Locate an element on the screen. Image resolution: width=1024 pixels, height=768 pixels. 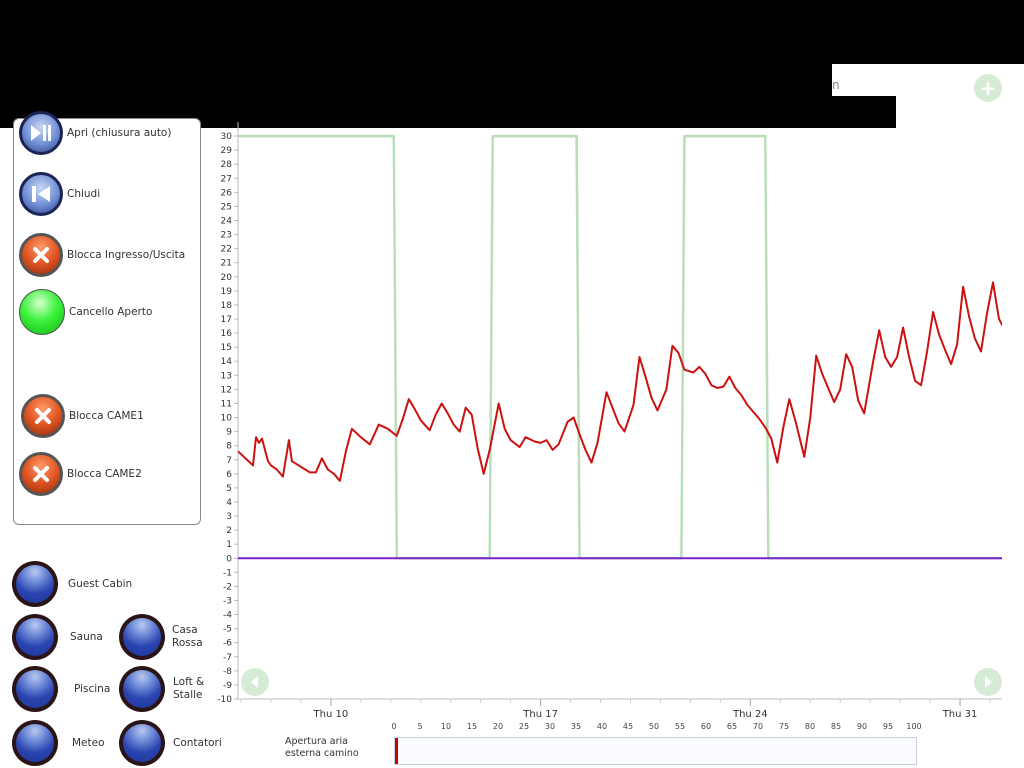
block-came1-label: Blocca CAME1 is located at coordinates (106, 416).